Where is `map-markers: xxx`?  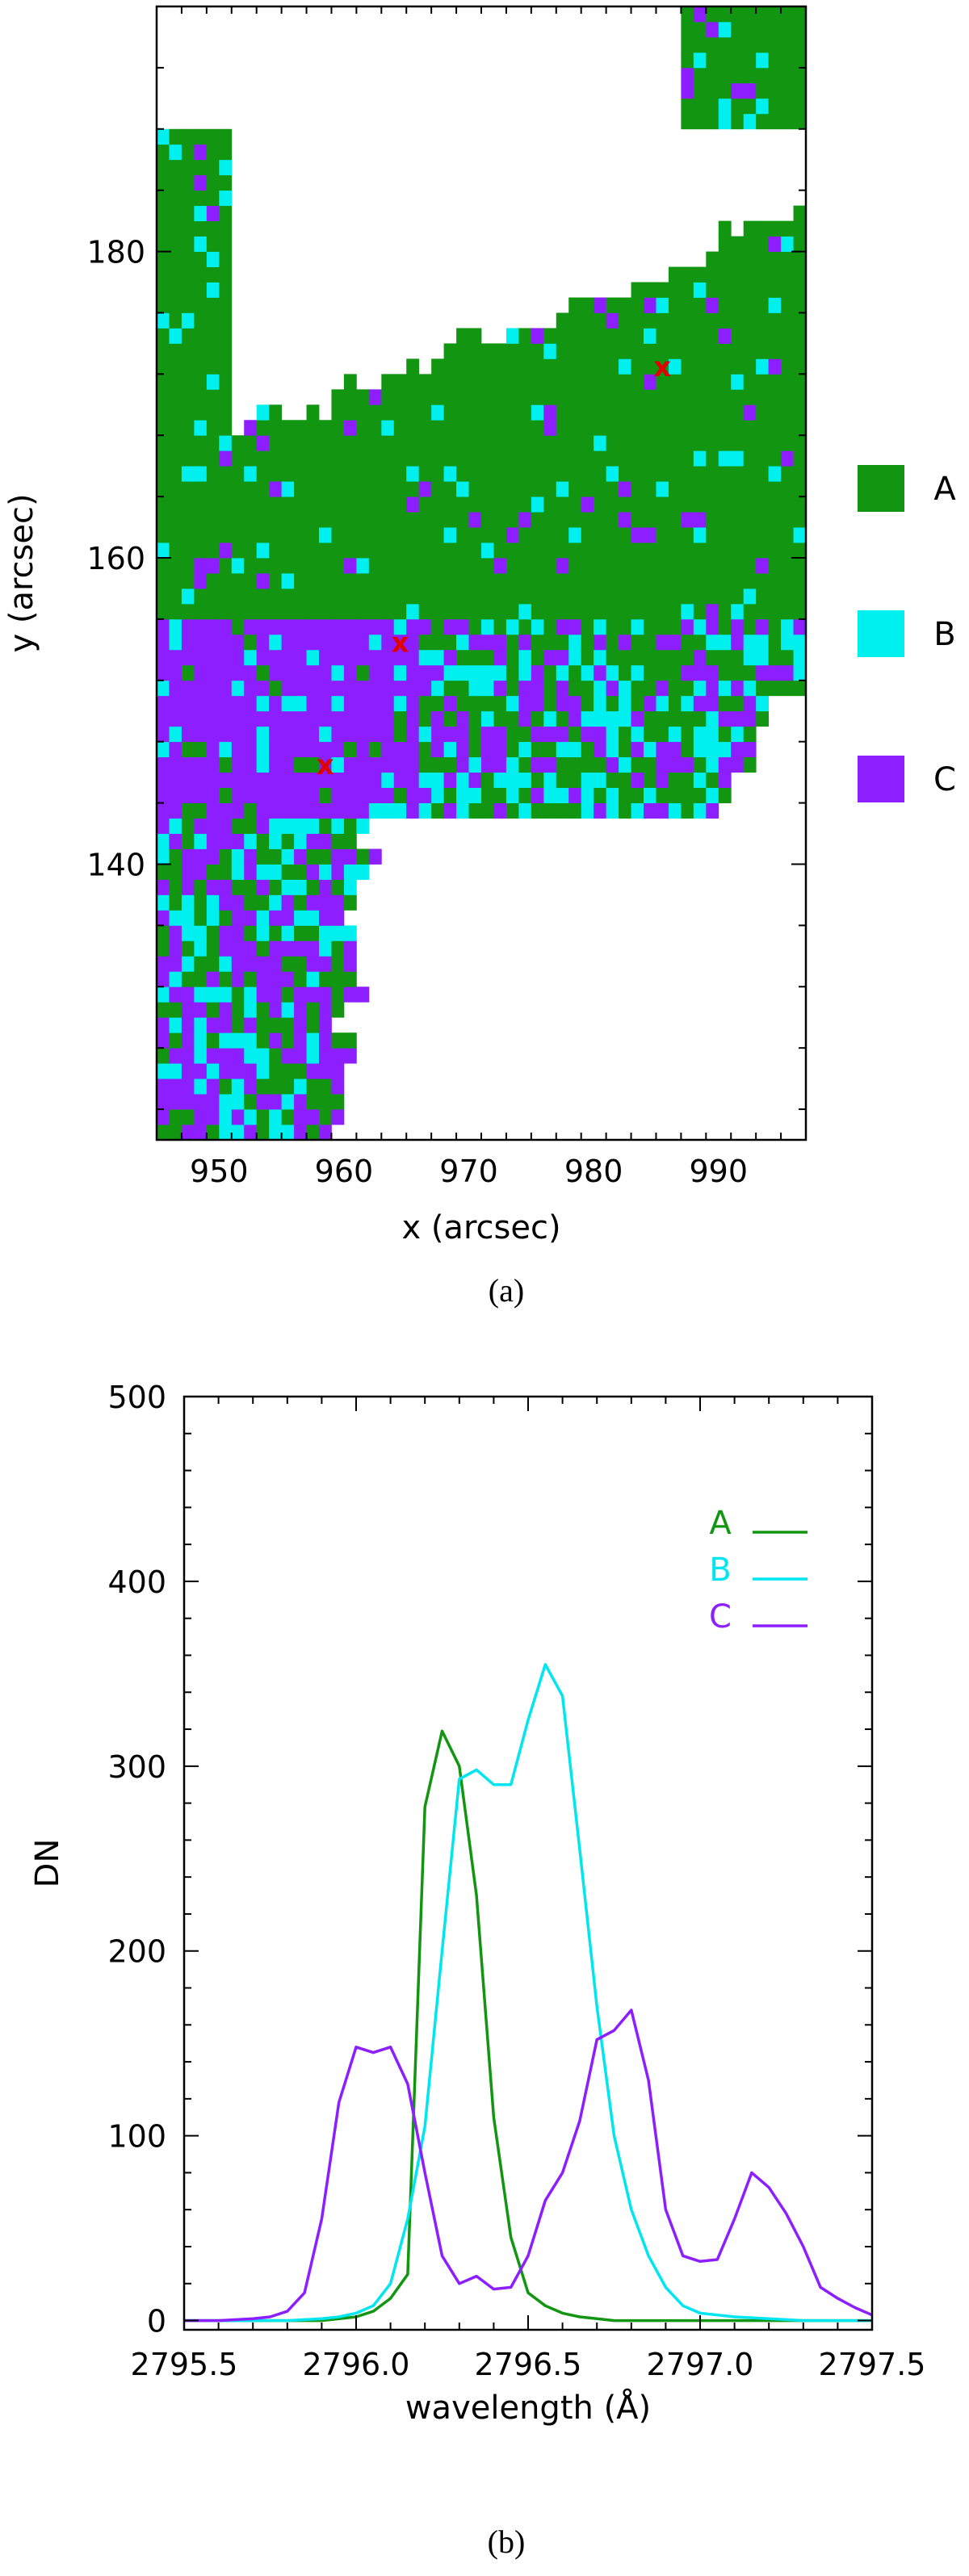 map-markers: xxx is located at coordinates (494, 566).